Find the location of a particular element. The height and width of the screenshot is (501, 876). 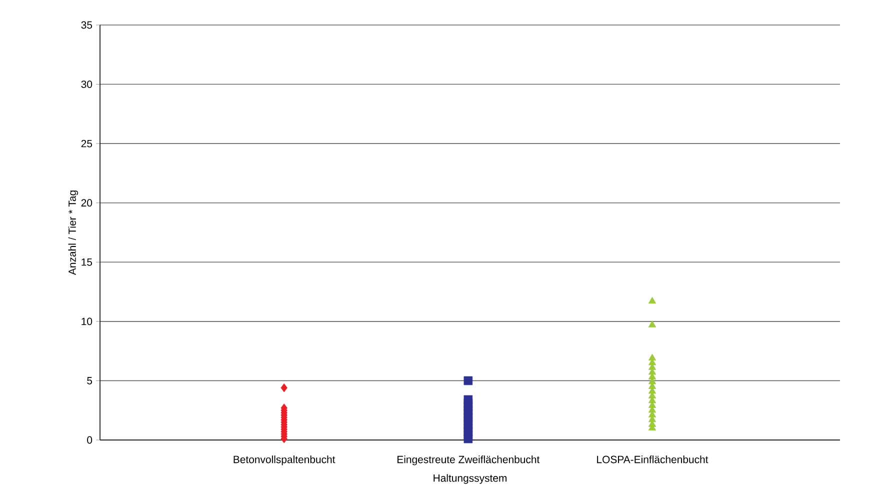

y-tick-label: 35 is located at coordinates (86, 25).